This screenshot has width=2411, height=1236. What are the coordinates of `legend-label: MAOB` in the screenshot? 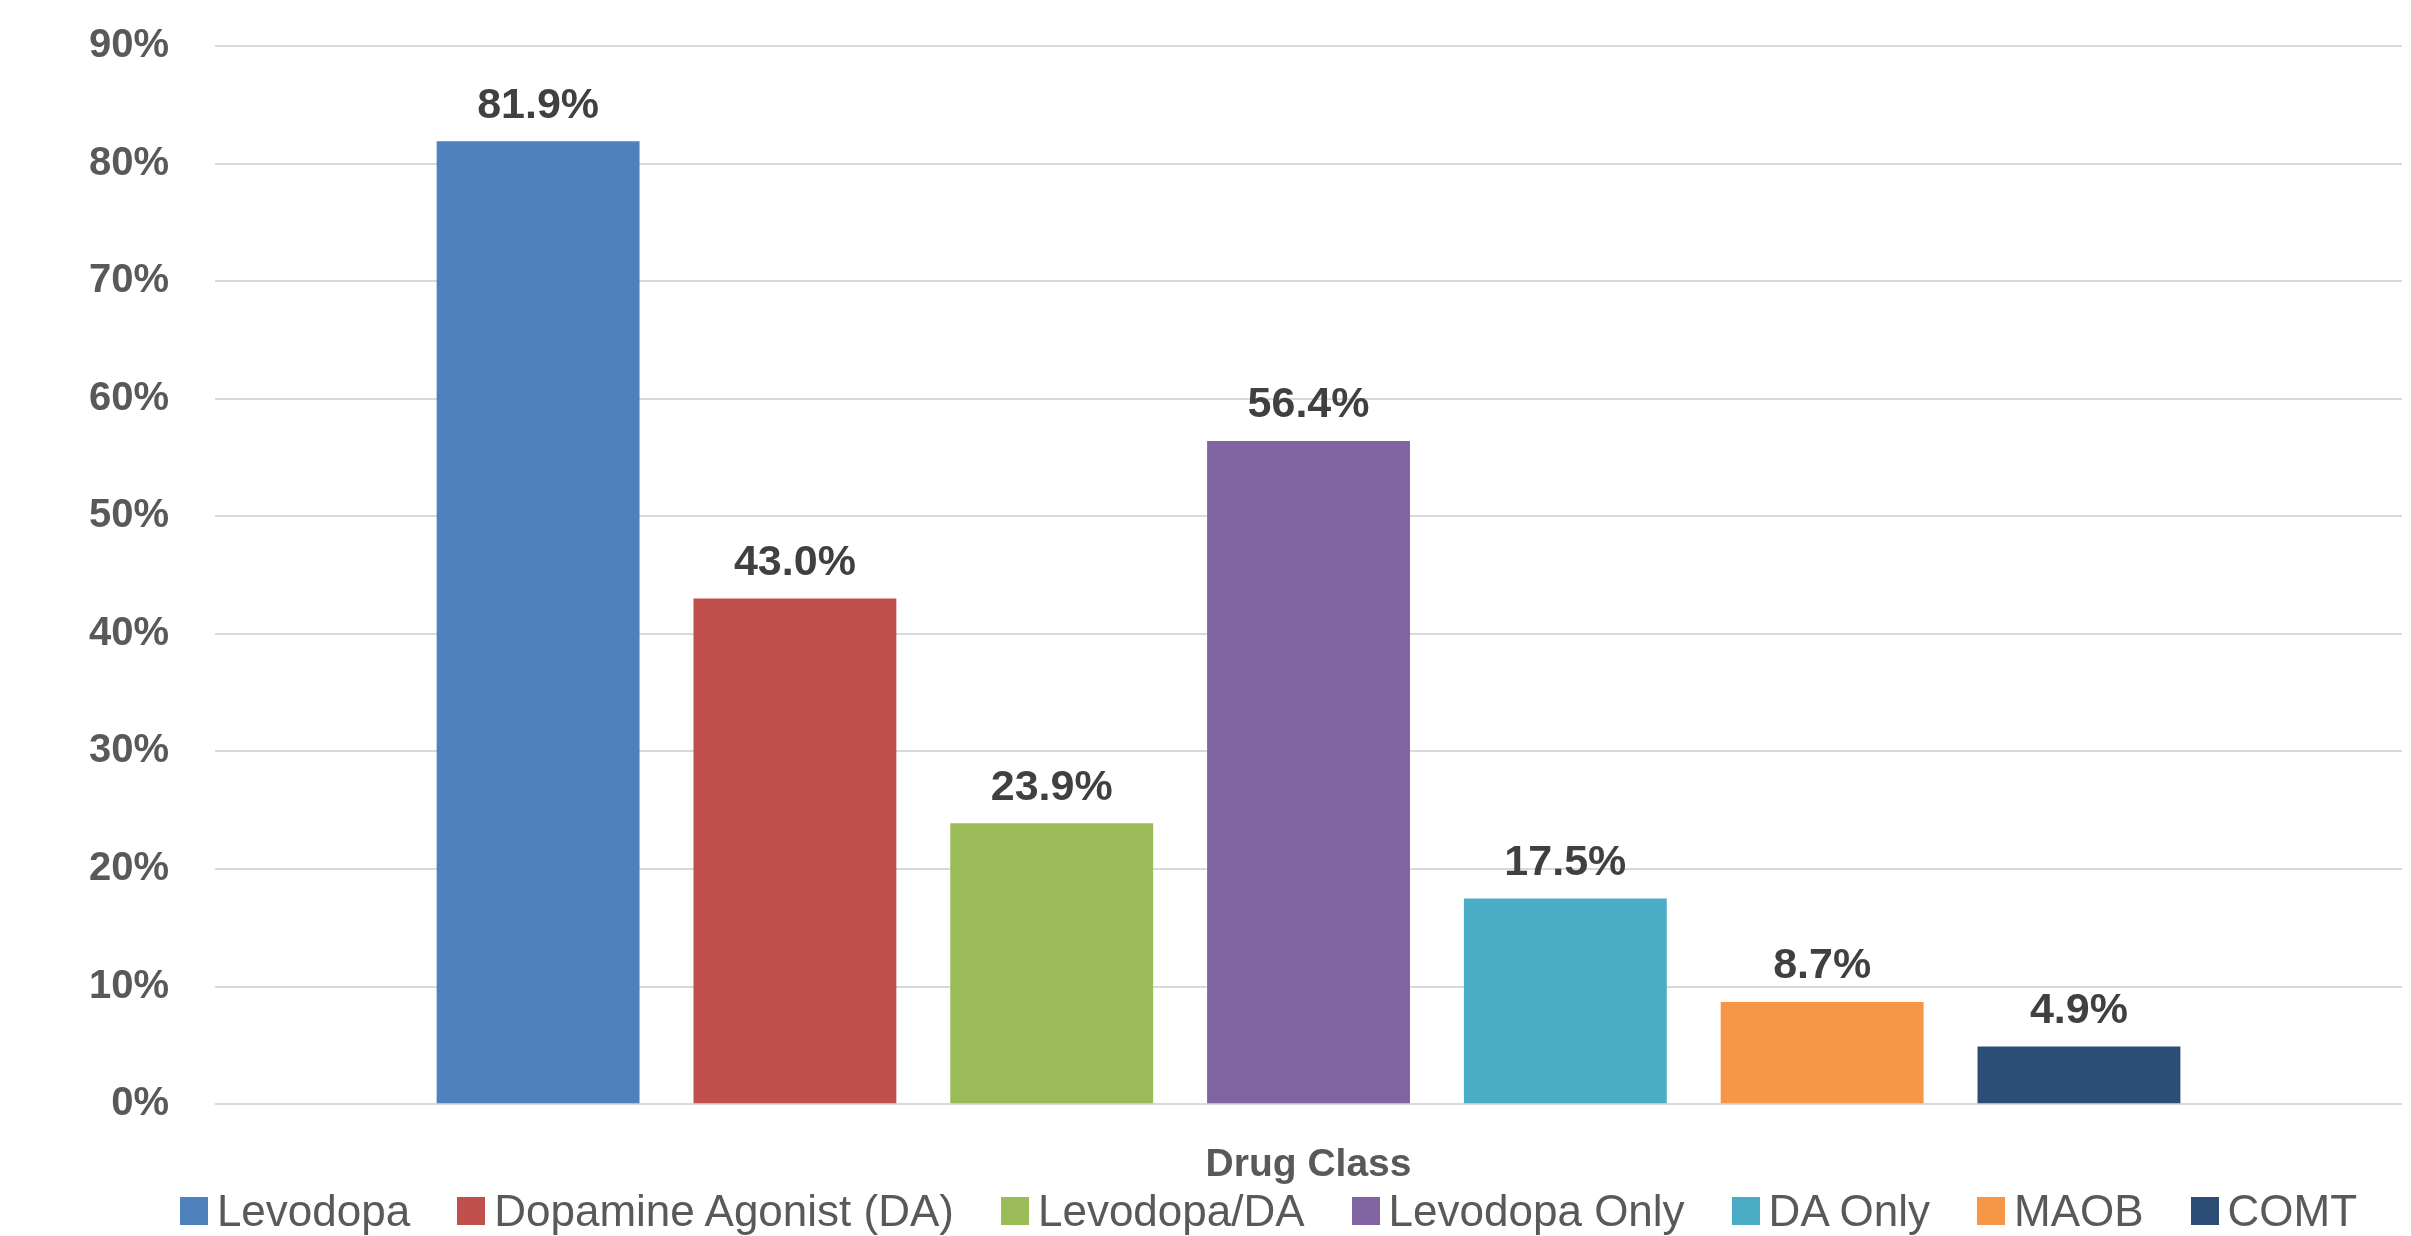 It's located at (2079, 1210).